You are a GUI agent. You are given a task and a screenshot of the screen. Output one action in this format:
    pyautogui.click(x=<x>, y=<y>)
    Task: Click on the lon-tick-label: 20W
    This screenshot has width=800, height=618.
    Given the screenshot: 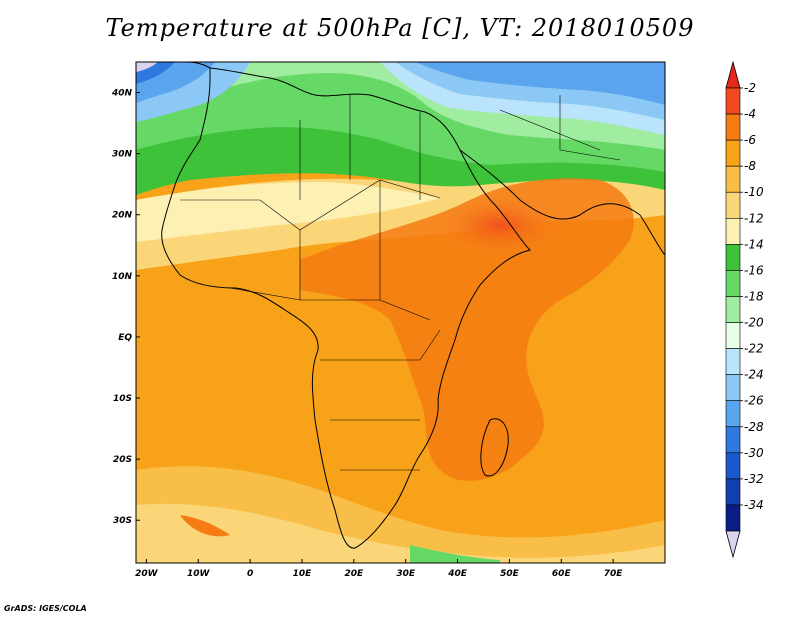 What is the action you would take?
    pyautogui.click(x=147, y=574)
    